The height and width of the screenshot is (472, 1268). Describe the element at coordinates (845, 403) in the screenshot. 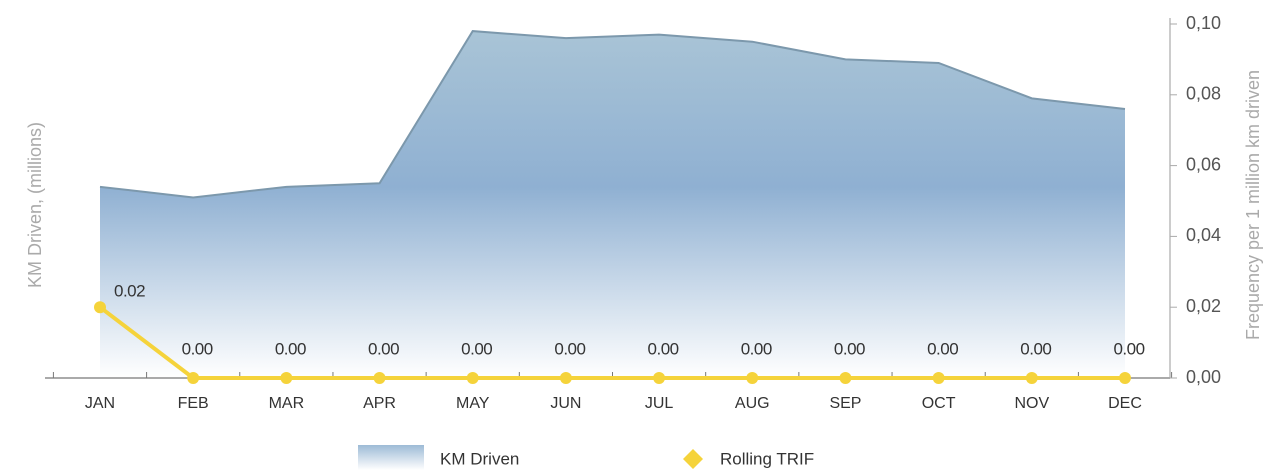

I see `x-tick-label: SEP` at that location.